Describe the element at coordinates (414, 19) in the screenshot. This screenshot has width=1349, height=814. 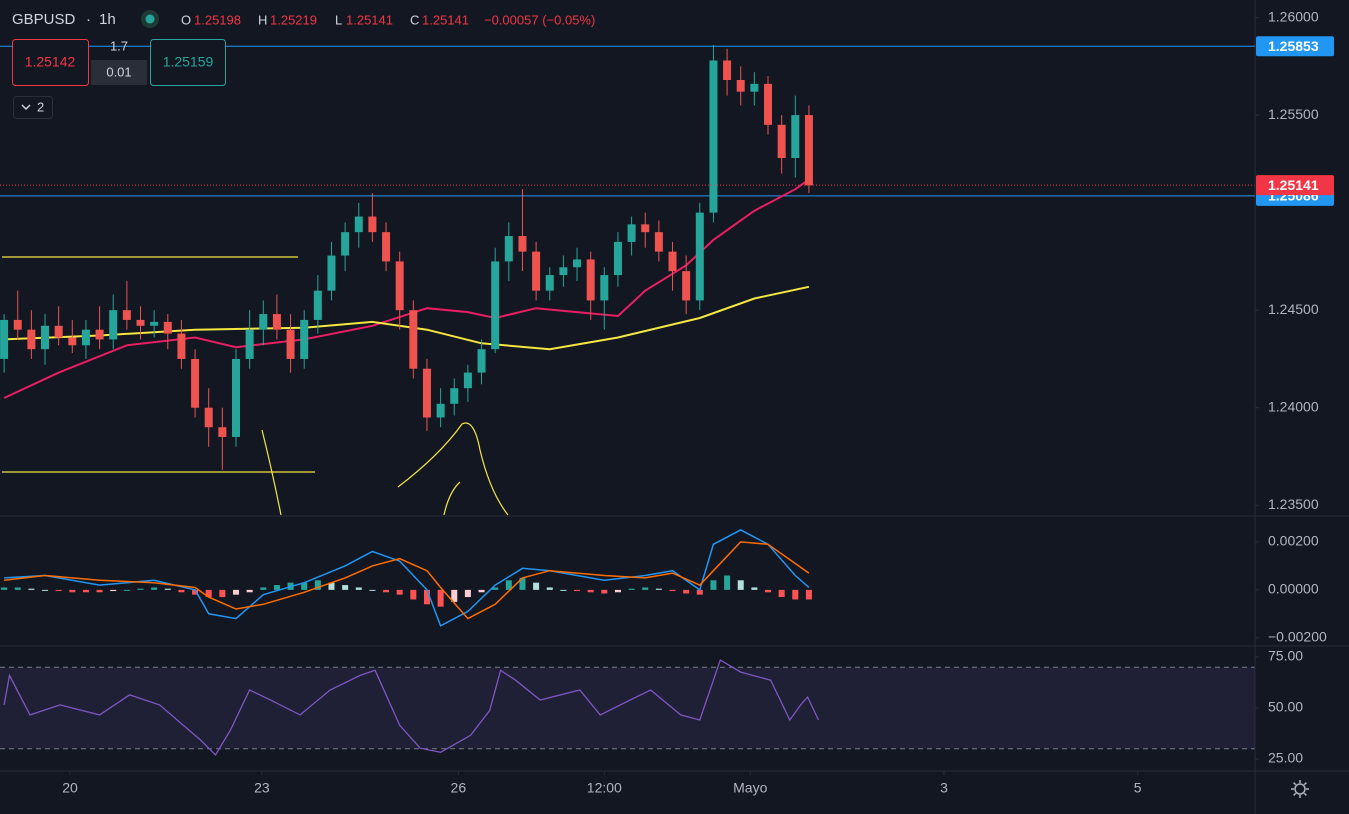
I see `ohlc-label: C` at that location.